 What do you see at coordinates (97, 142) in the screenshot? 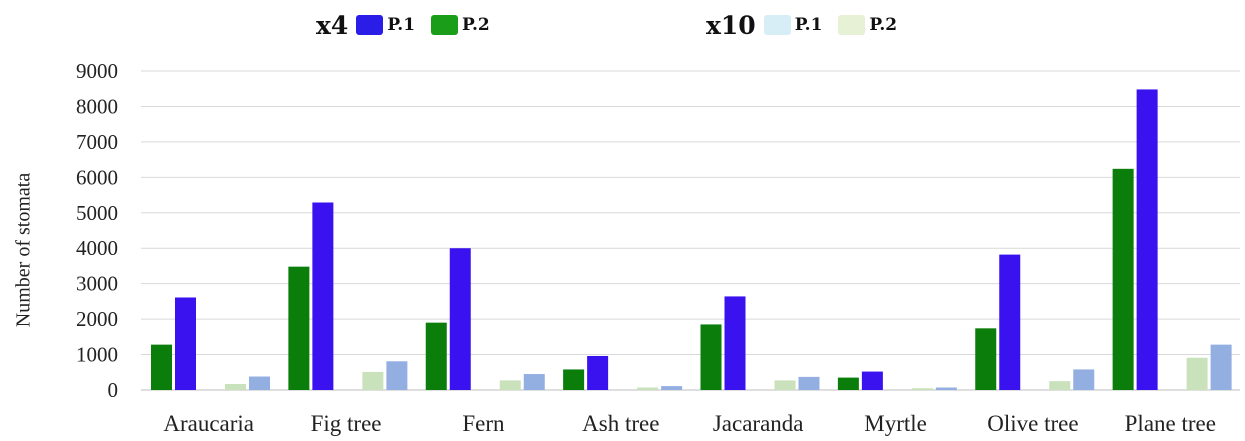
I see `y-tick-label: 7000` at bounding box center [97, 142].